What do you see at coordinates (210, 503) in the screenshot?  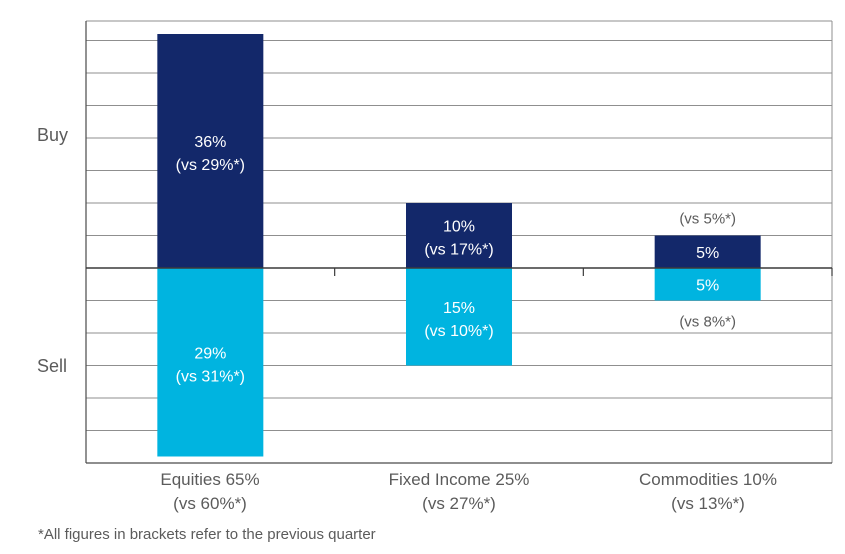 I see `category-prev: (vs 60%*)` at bounding box center [210, 503].